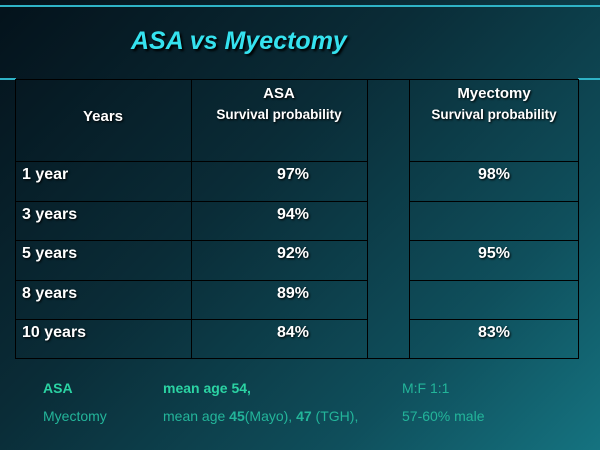 The image size is (600, 450). Describe the element at coordinates (261, 416) in the screenshot. I see `footer-myectomy-age: mean age 45(Mayo), 47 (TGH),` at that location.